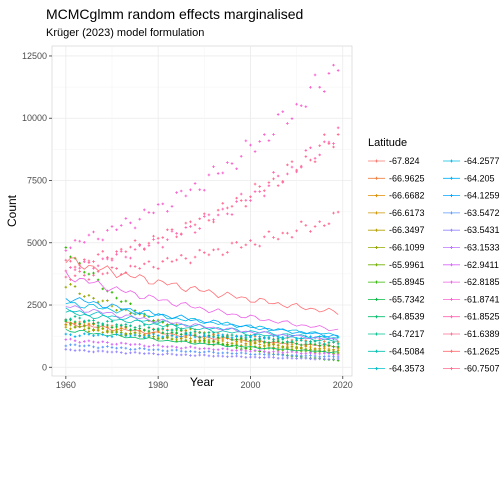  I want to click on series-line, so click(202, 286).